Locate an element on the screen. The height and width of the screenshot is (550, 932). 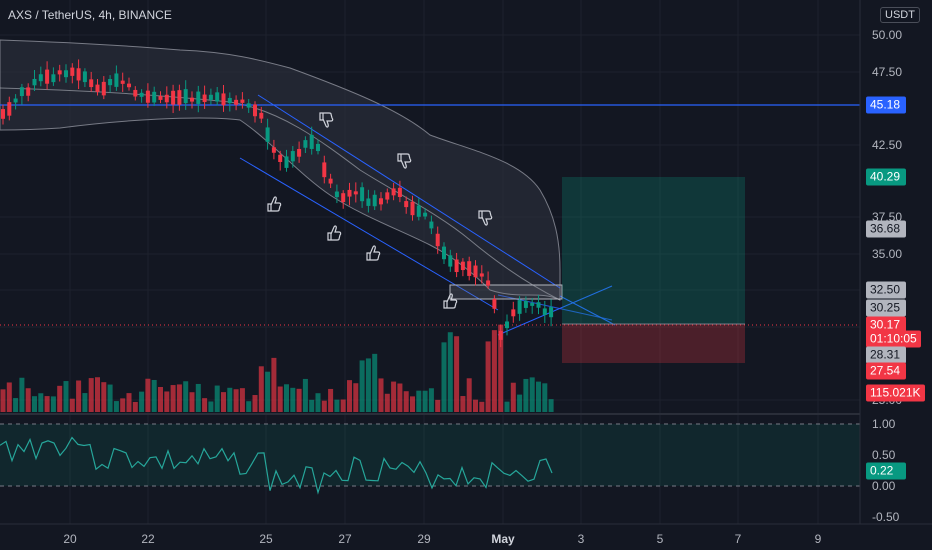
level-price-tag: 28.31 is located at coordinates (886, 355).